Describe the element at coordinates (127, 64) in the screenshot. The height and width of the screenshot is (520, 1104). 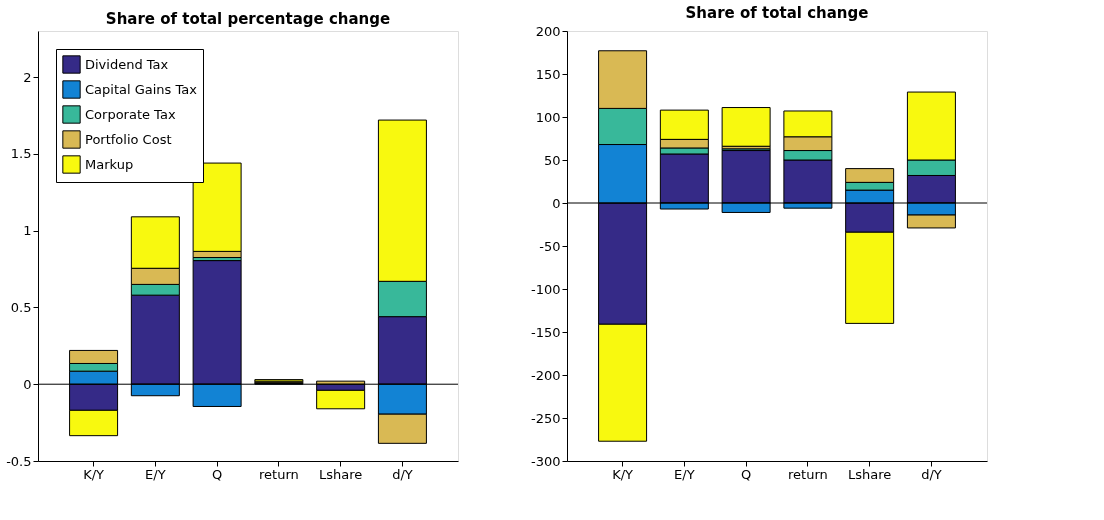
I see `legend-label: Dividend Tax` at that location.